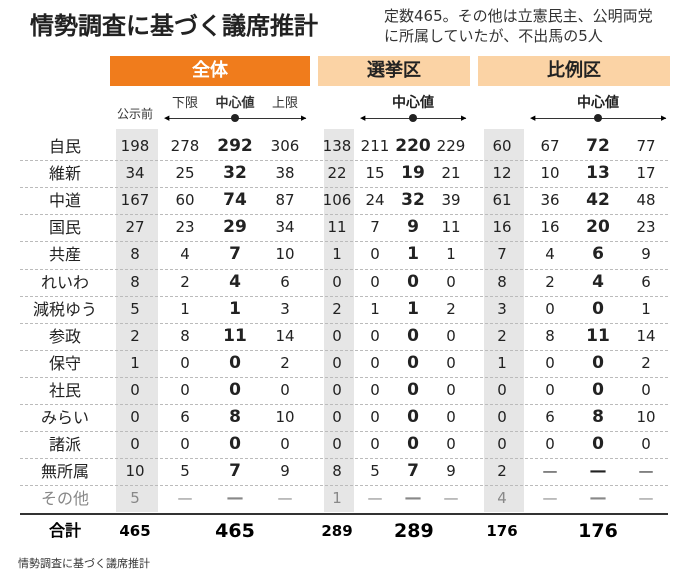  Describe the element at coordinates (235, 200) in the screenshot. I see `cell: 74` at that location.